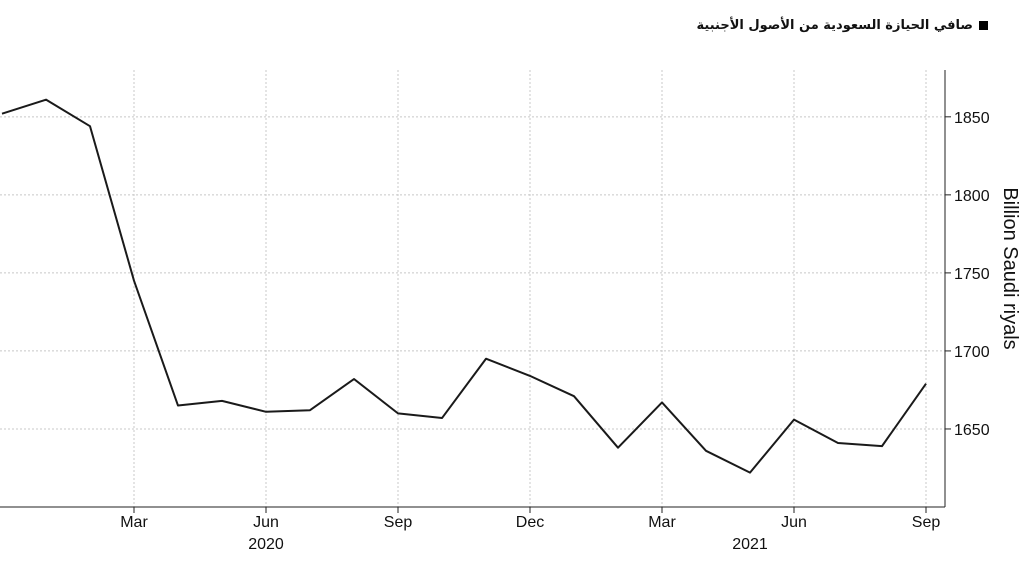 The width and height of the screenshot is (1024, 576). Describe the element at coordinates (1010, 268) in the screenshot. I see `y-axis-label: Billion Saudi riyals` at that location.